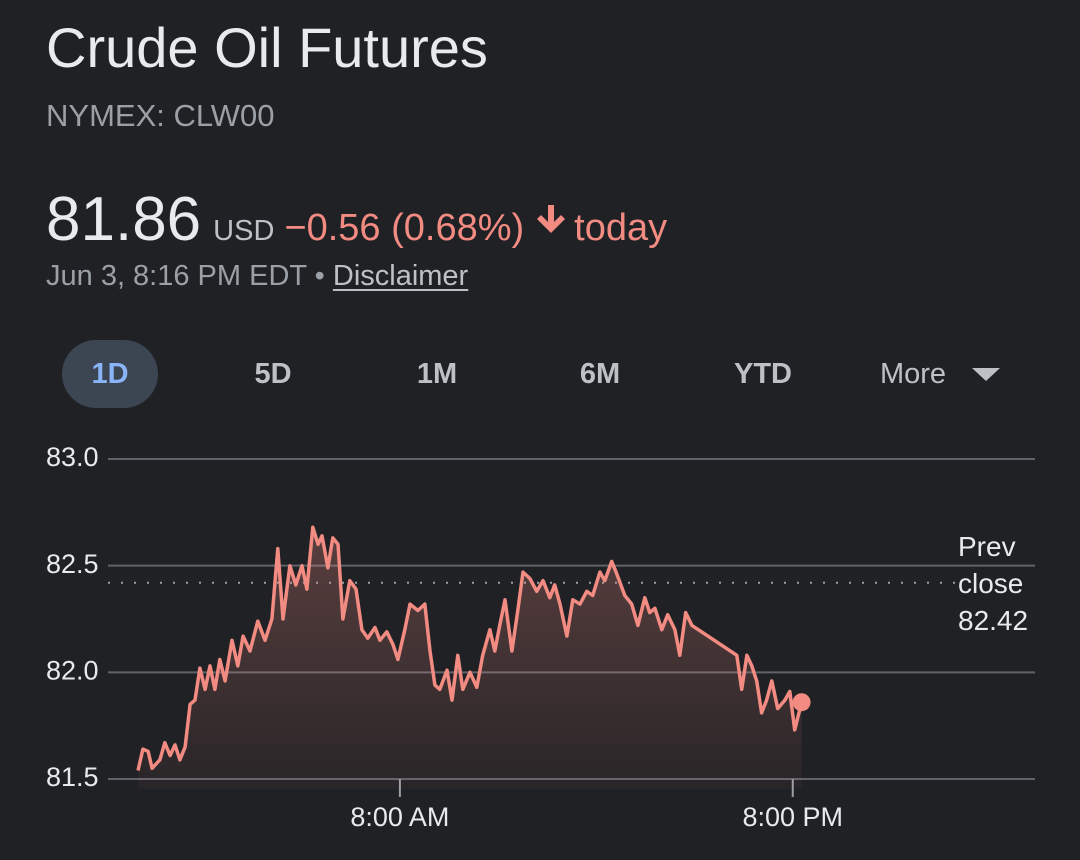  Describe the element at coordinates (110, 374) in the screenshot. I see `tab: 1D` at that location.